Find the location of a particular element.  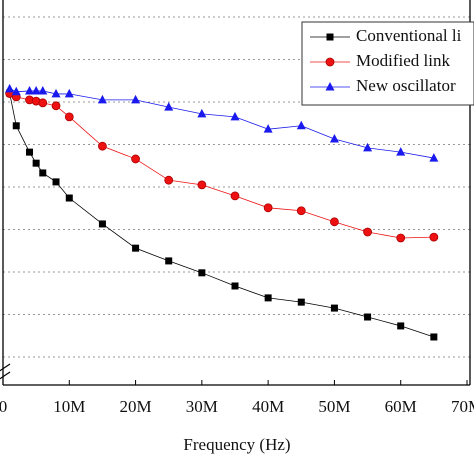

axis-break is located at coordinates (5, 371).